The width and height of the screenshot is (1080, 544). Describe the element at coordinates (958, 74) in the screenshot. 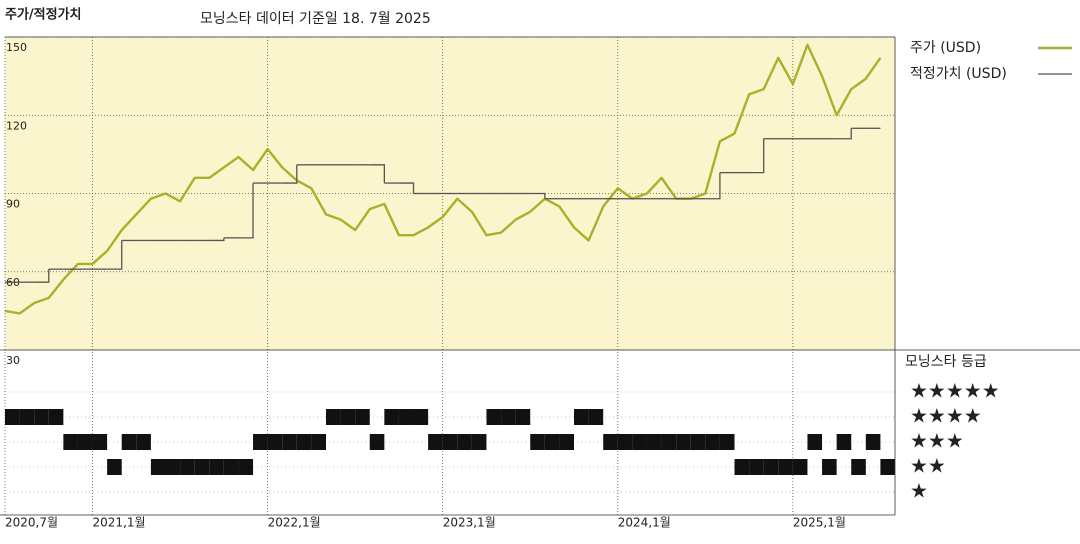

I see `legend-label: 적정가치 (USD)` at that location.